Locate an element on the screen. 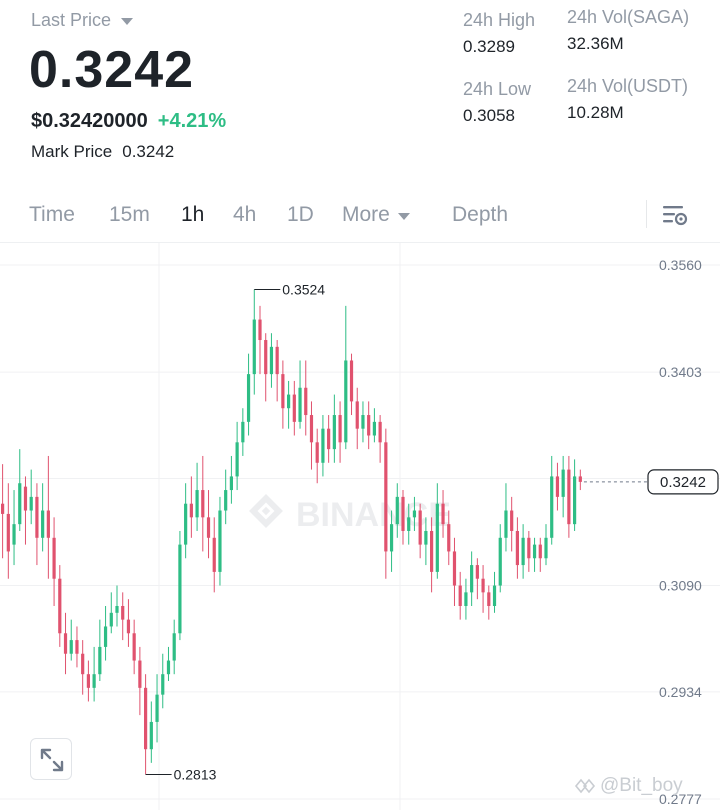  stat-value: 0.3289 is located at coordinates (489, 46).